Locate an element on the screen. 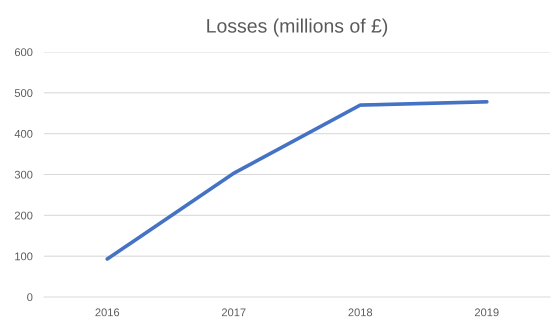  y-tick-label: 300 is located at coordinates (23, 174).